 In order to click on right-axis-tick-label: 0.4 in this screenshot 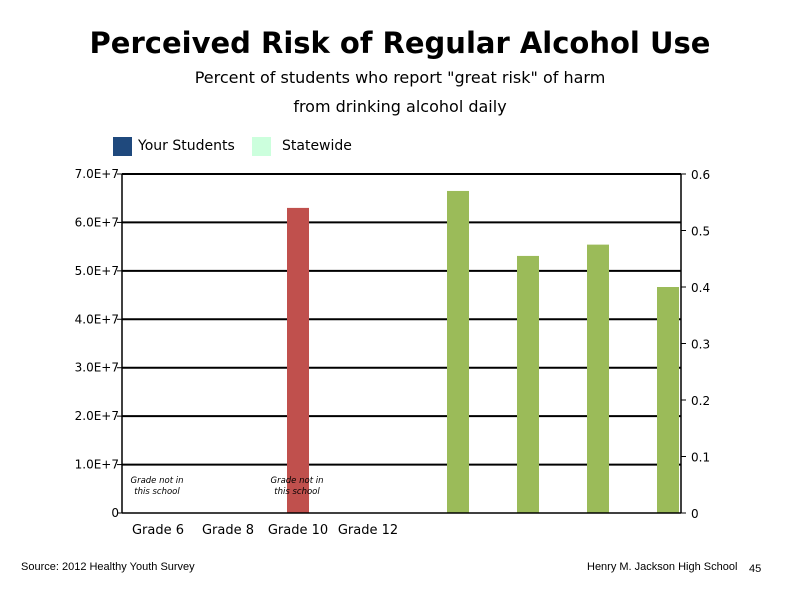, I will do `click(700, 288)`.